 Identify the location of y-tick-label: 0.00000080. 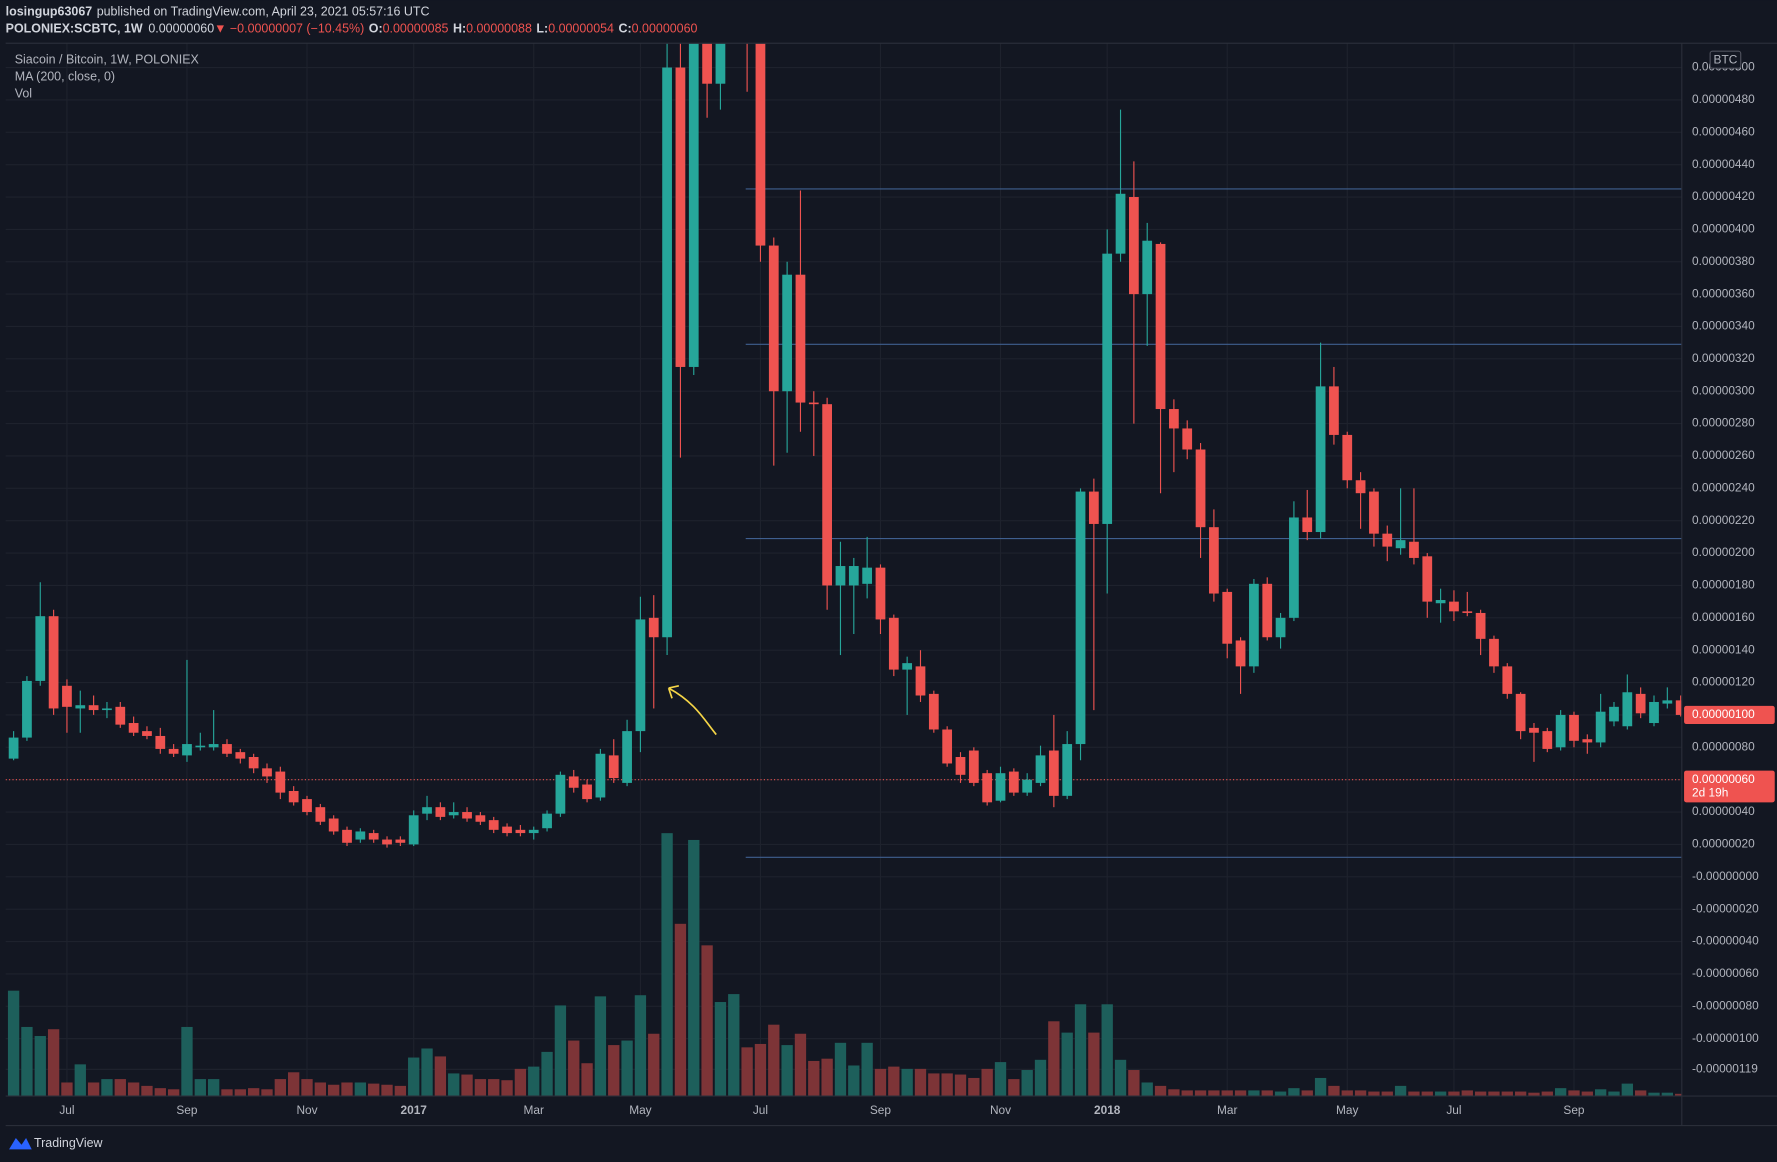
(1723, 746).